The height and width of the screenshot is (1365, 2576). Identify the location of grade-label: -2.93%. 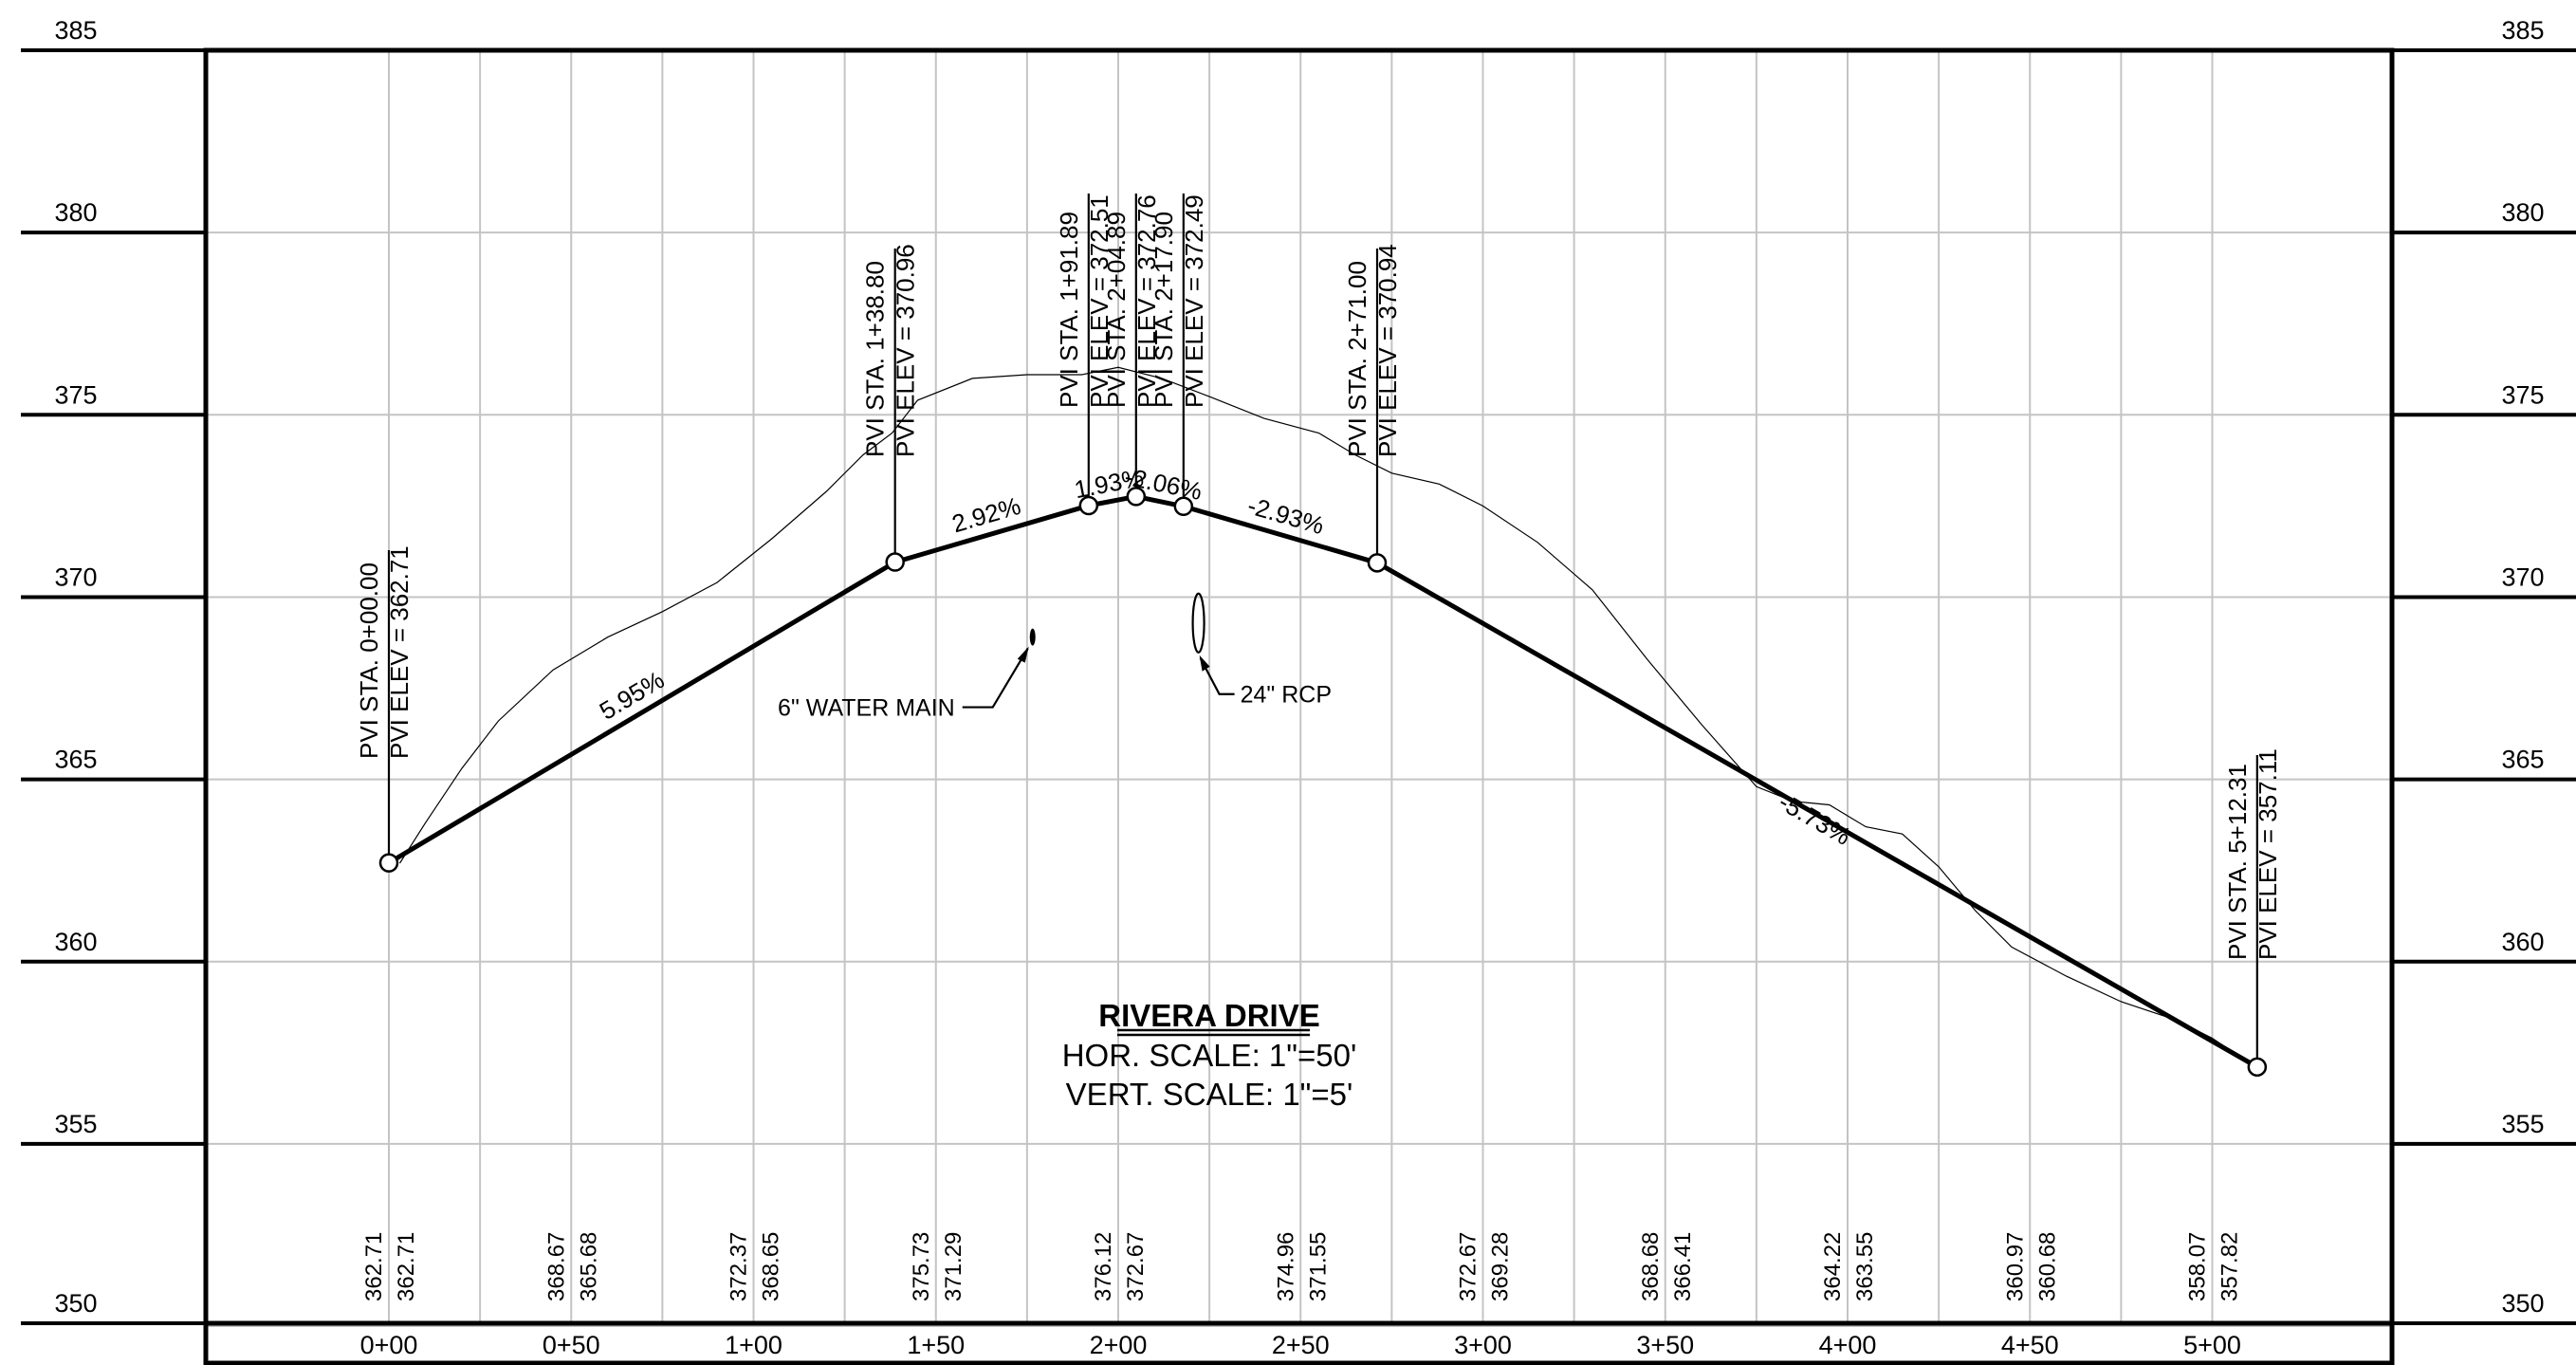
(1285, 515).